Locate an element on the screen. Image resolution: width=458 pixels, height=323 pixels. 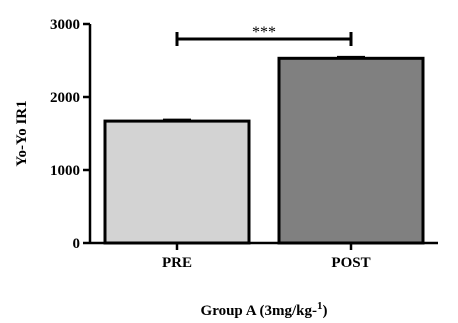
y-axis-title: Yo-Yo IR1 is located at coordinates (22, 133).